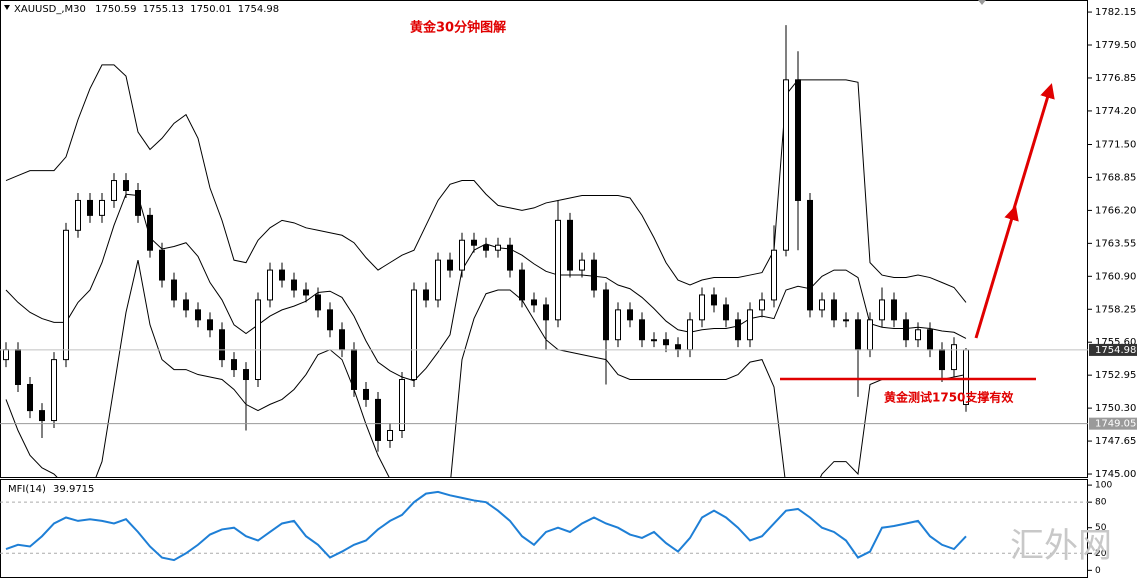  What do you see at coordinates (1103, 486) in the screenshot?
I see `y-tick-label: 100` at bounding box center [1103, 486].